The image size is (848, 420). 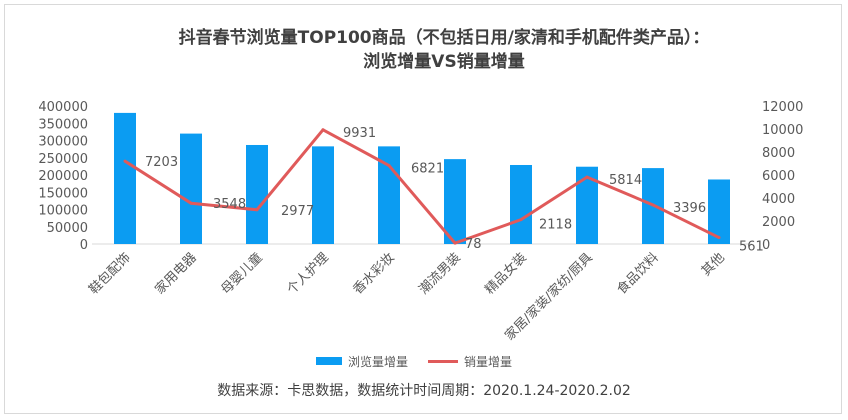 What do you see at coordinates (329, 361) in the screenshot?
I see `legend-bar-swatch` at bounding box center [329, 361].